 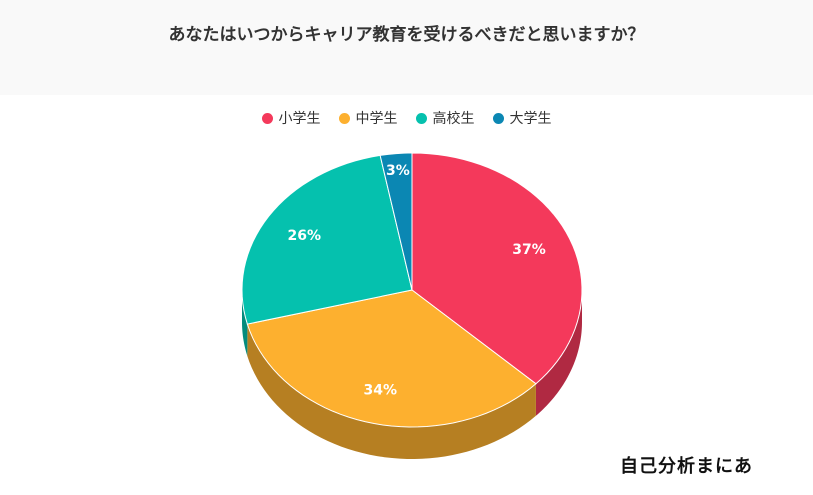 I want to click on brand-logo: 自己分析まにあ, so click(x=686, y=466).